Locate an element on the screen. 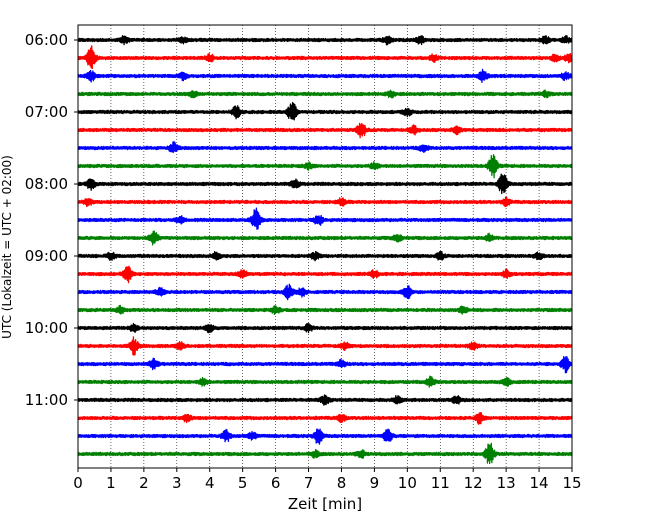 Image resolution: width=650 pixels, height=520 pixels. x-tick-label: 10 is located at coordinates (407, 483).